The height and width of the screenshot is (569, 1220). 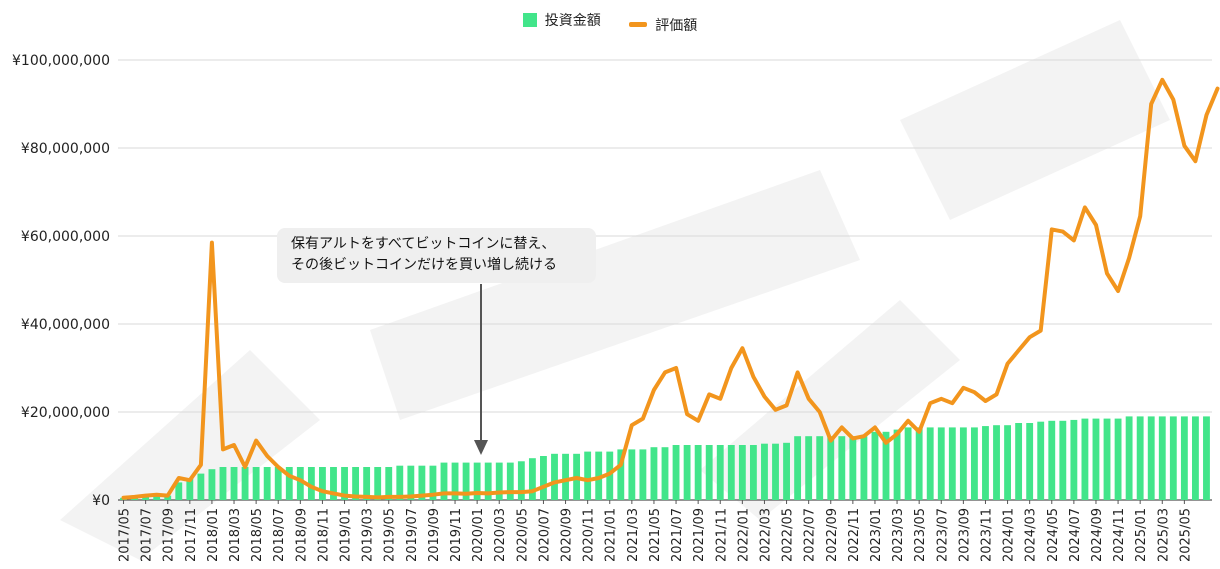 I want to click on x-tick-label-26: 2021/09, so click(x=699, y=535).